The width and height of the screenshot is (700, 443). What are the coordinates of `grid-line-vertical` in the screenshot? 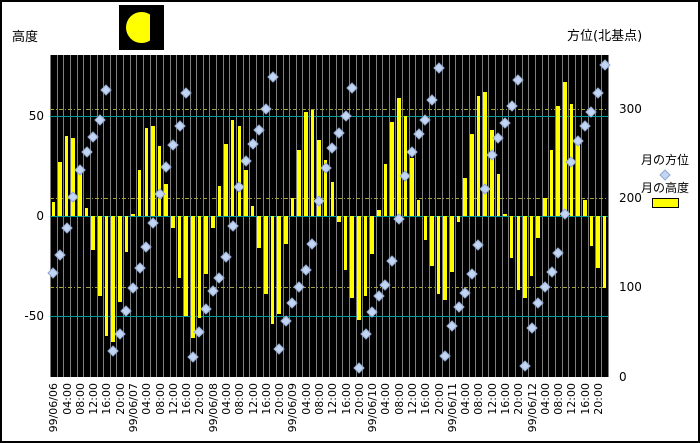 It's located at (608, 216).